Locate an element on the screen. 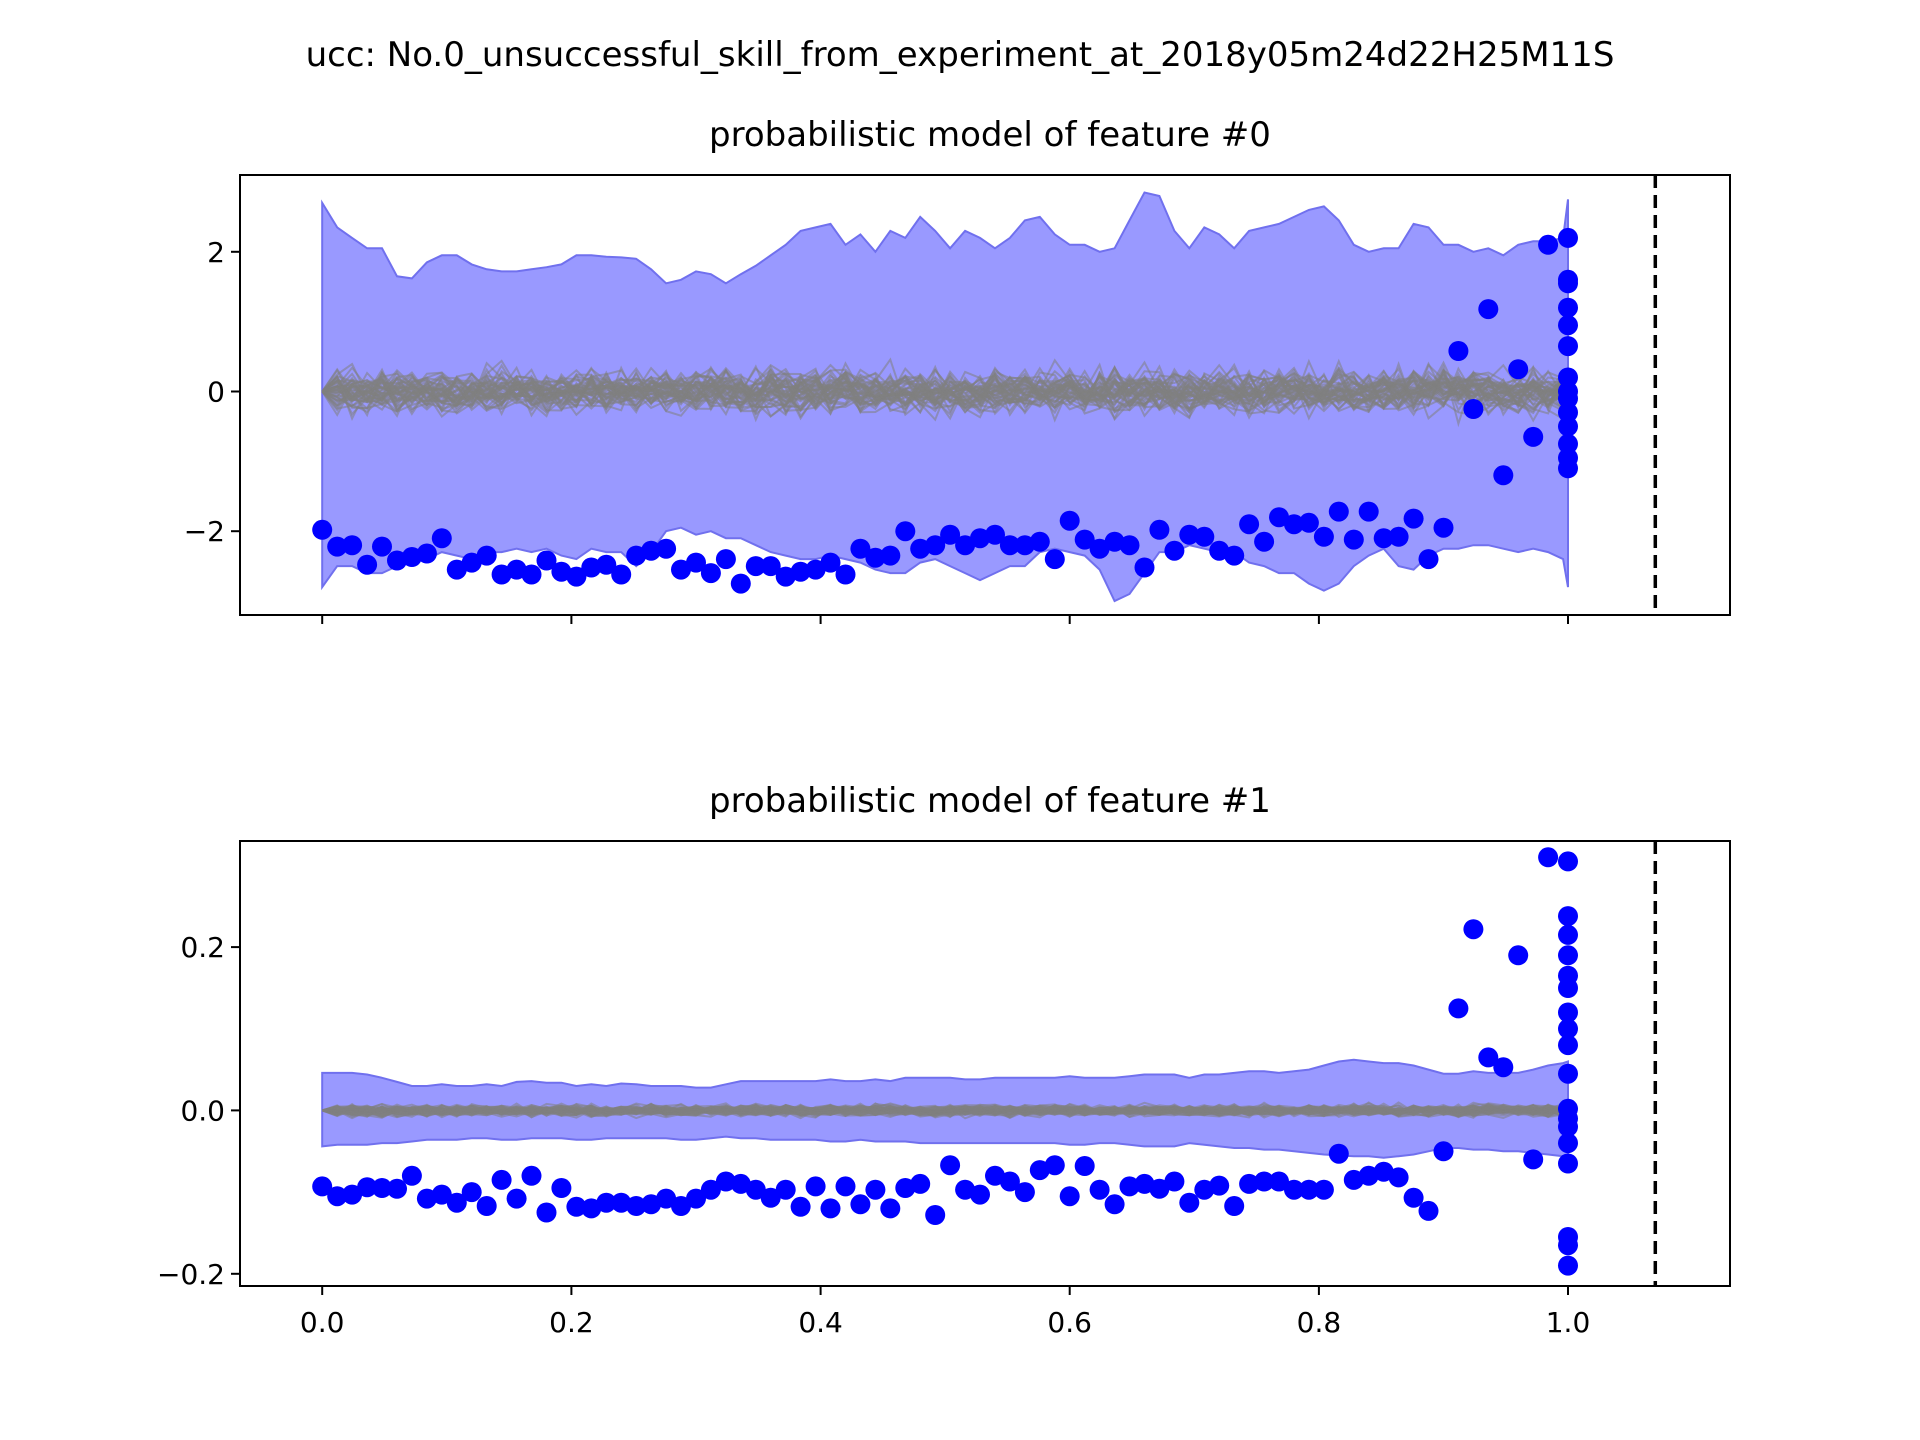 Image resolution: width=1920 pixels, height=1440 pixels. y-tick-label: −2 is located at coordinates (204, 531).